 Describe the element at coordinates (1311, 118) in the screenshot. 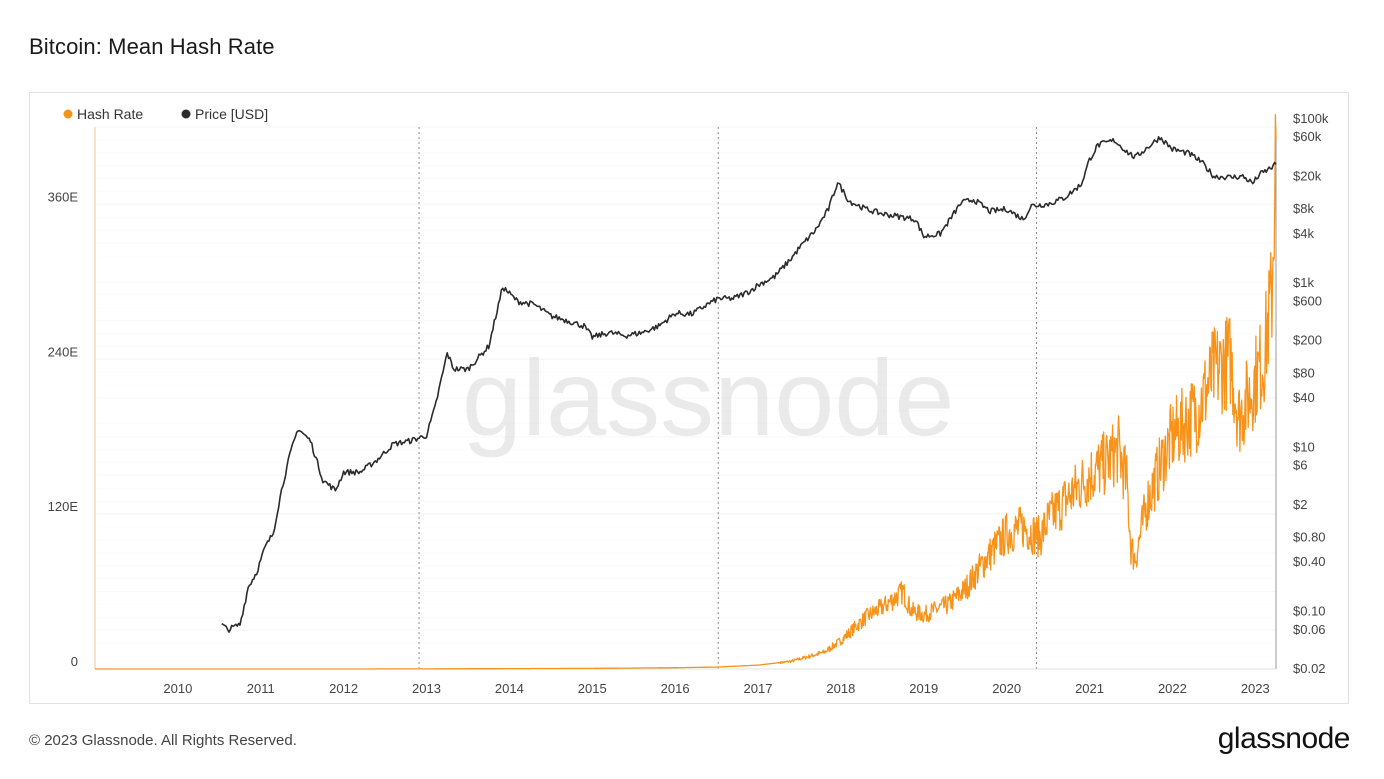

I see `y-right-tick-label: $100k` at that location.